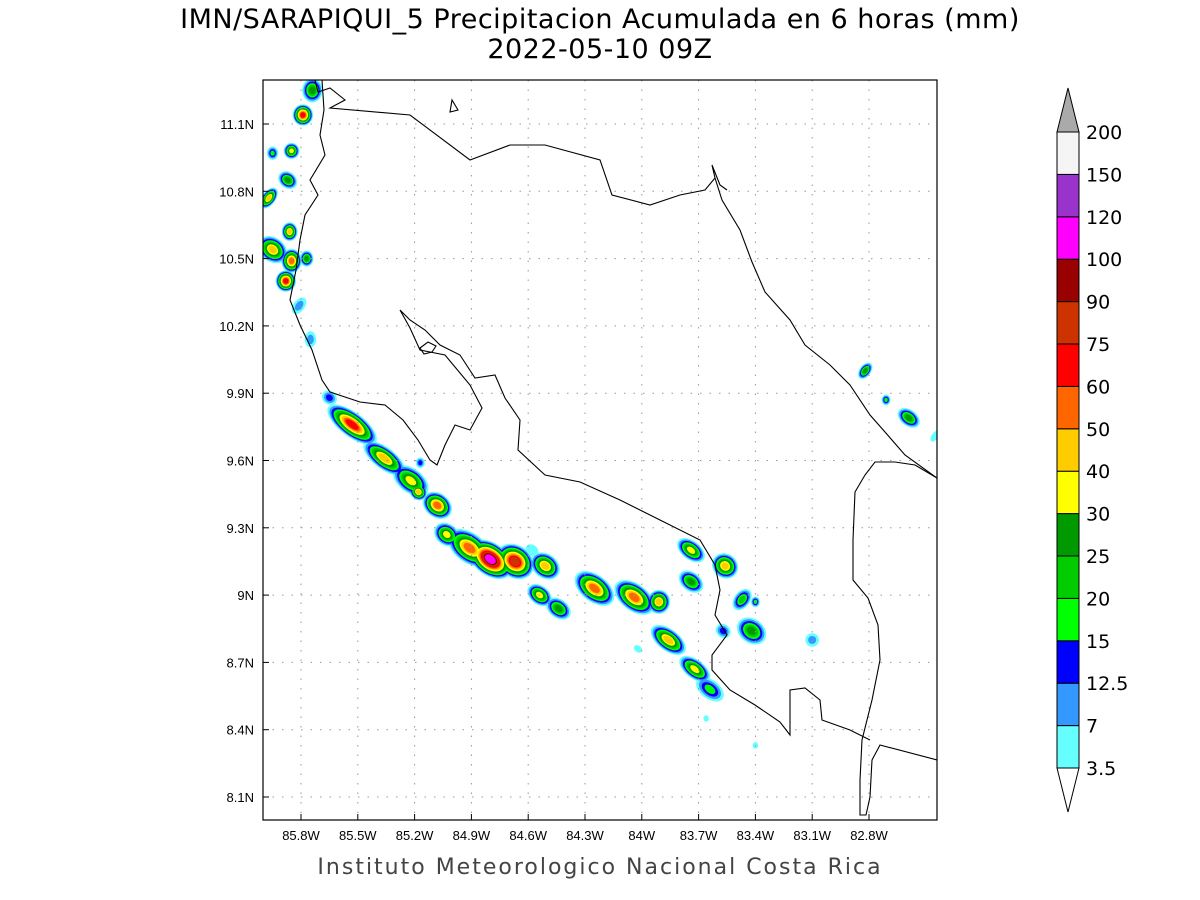 The image size is (1200, 900). Describe the element at coordinates (756, 835) in the screenshot. I see `x-tick-label: 83.4W` at that location.